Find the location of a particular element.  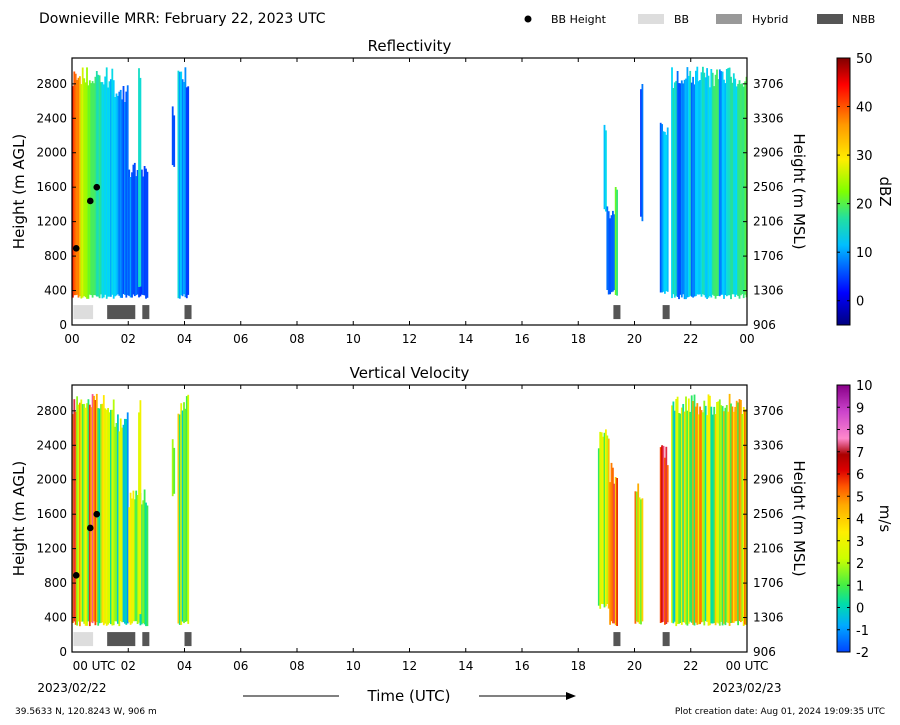

bb-type-bar-bb is located at coordinates (83, 639).